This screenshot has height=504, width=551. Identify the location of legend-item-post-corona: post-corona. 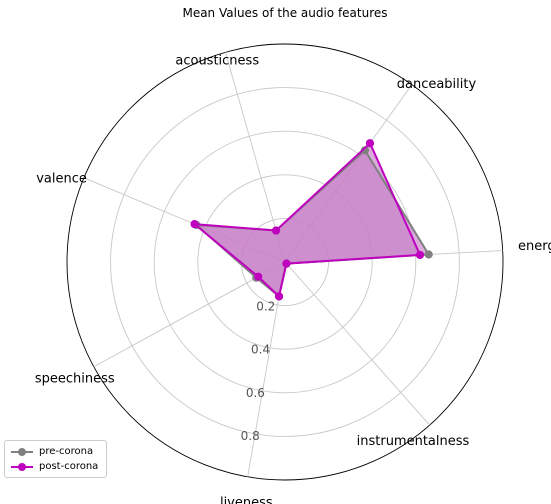
(55, 466).